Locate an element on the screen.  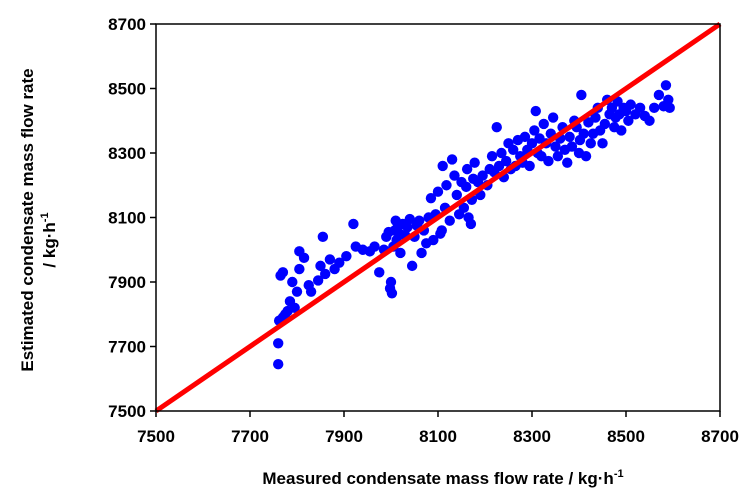
y-tick-label: 7900 is located at coordinates (127, 282).